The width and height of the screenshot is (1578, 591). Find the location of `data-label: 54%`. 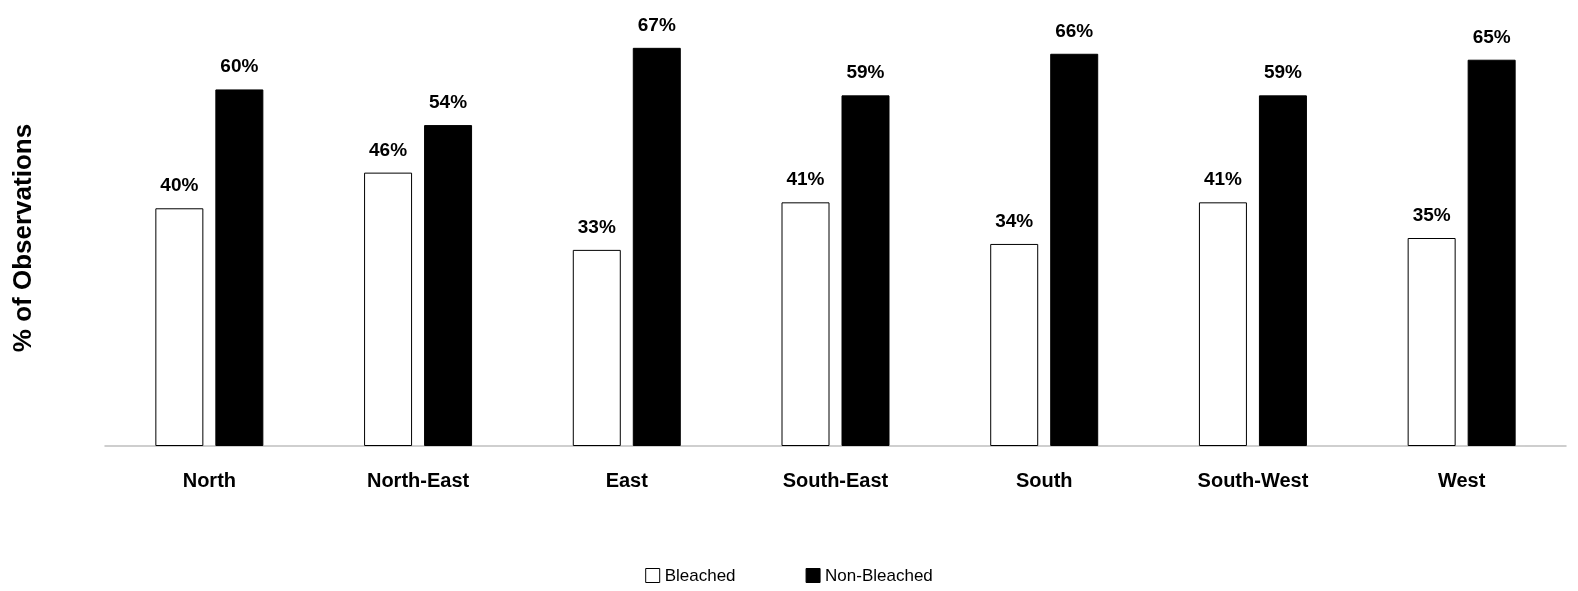

data-label: 54% is located at coordinates (448, 102).